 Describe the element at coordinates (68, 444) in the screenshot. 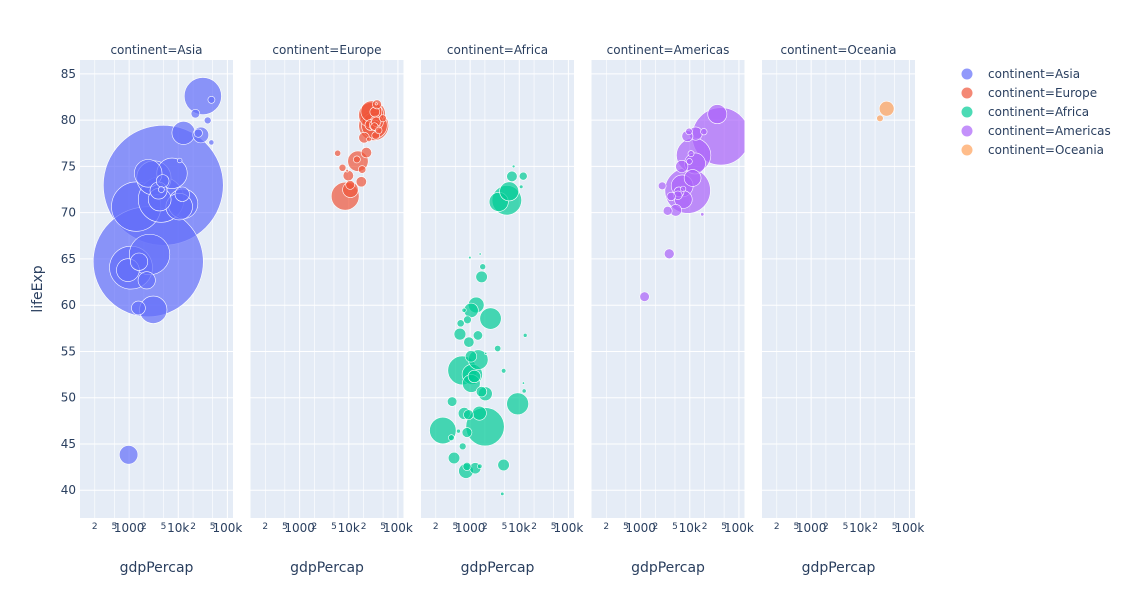

I see `y-tick-label: 45` at that location.